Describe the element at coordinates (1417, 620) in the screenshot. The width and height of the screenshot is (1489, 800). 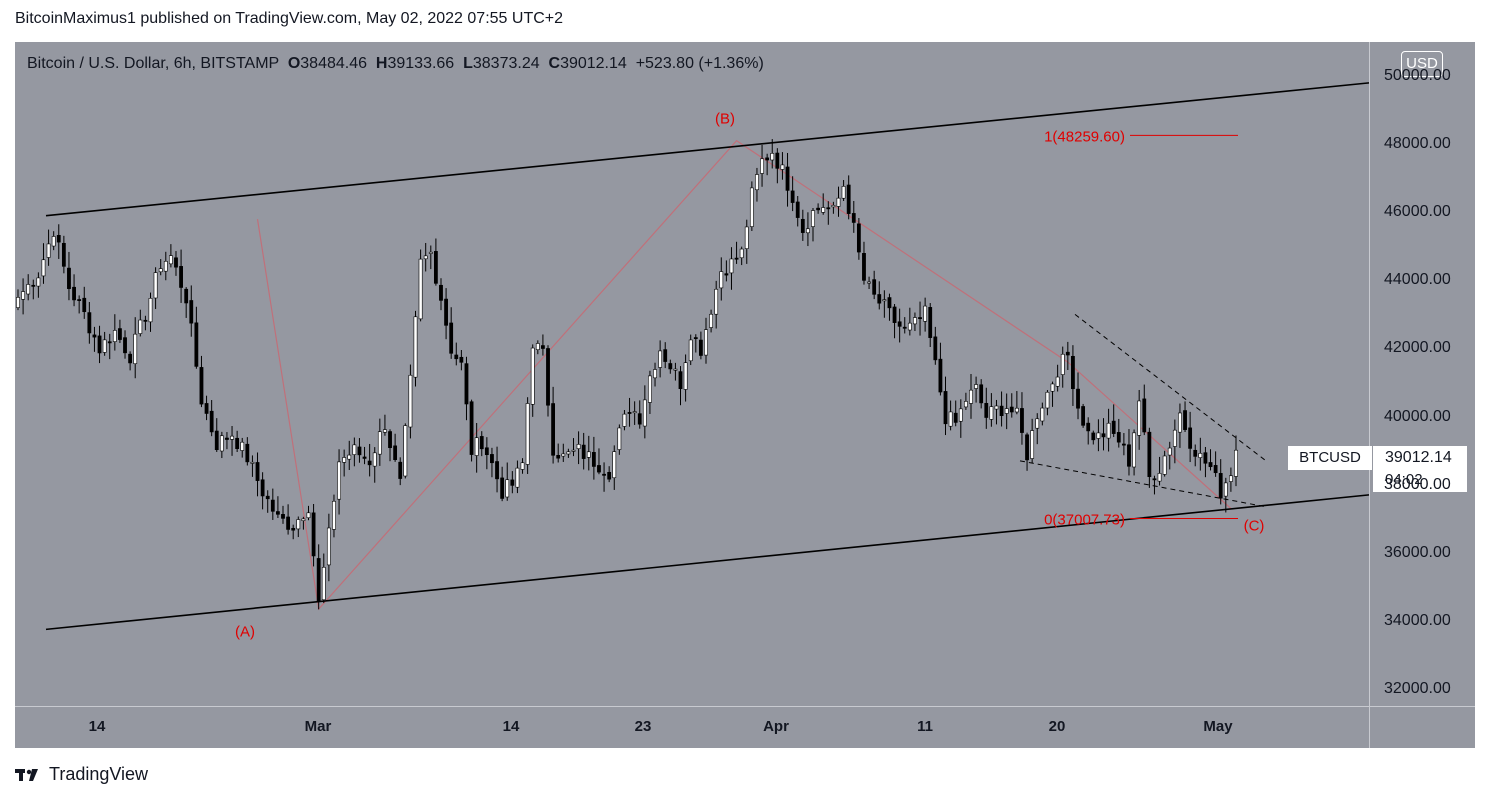
I see `price-tick-label: 34000.00` at that location.